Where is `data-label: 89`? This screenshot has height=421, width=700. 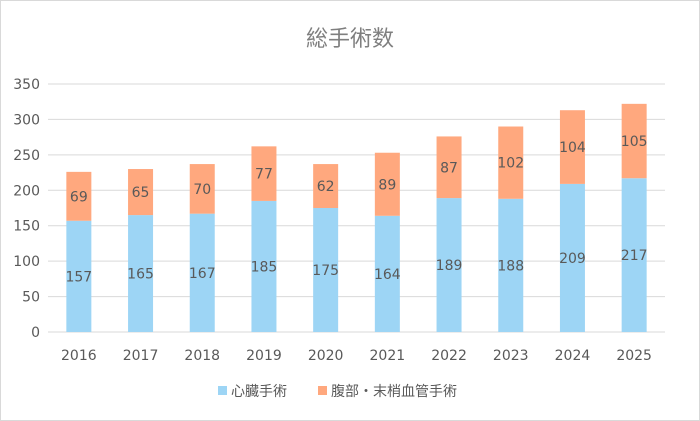
data-label: 89 is located at coordinates (387, 185).